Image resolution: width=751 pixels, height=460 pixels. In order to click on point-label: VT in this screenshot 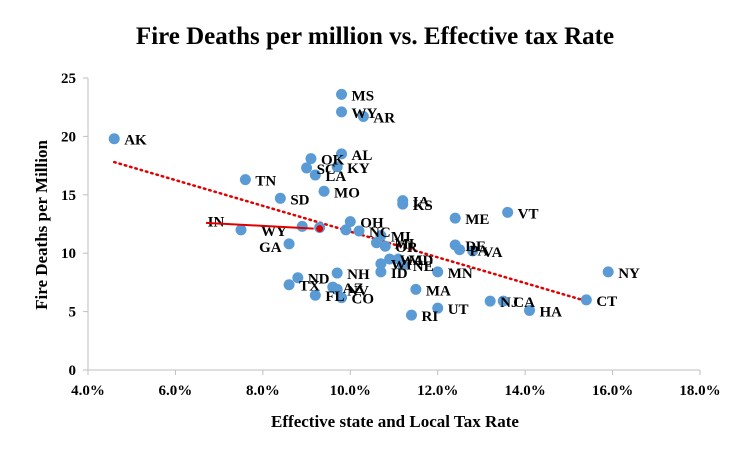, I will do `click(528, 214)`.